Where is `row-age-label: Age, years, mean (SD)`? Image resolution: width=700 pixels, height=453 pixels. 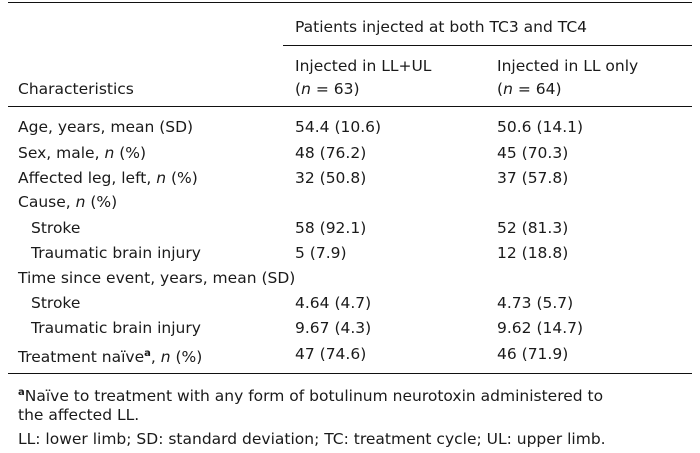 row-age-label: Age, years, mean (SD) is located at coordinates (106, 127).